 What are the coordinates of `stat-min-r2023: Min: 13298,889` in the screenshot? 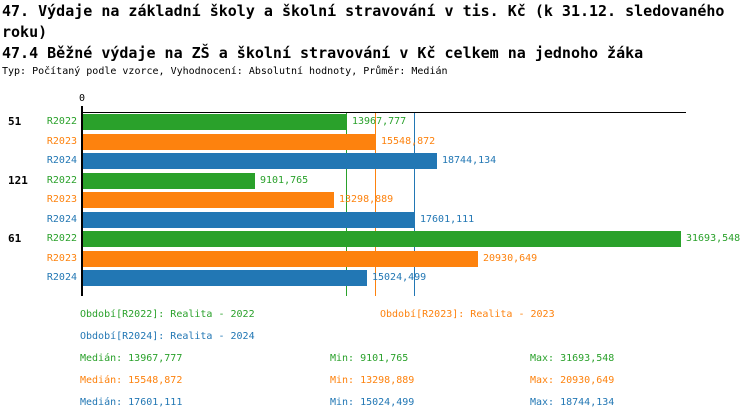 It's located at (372, 380).